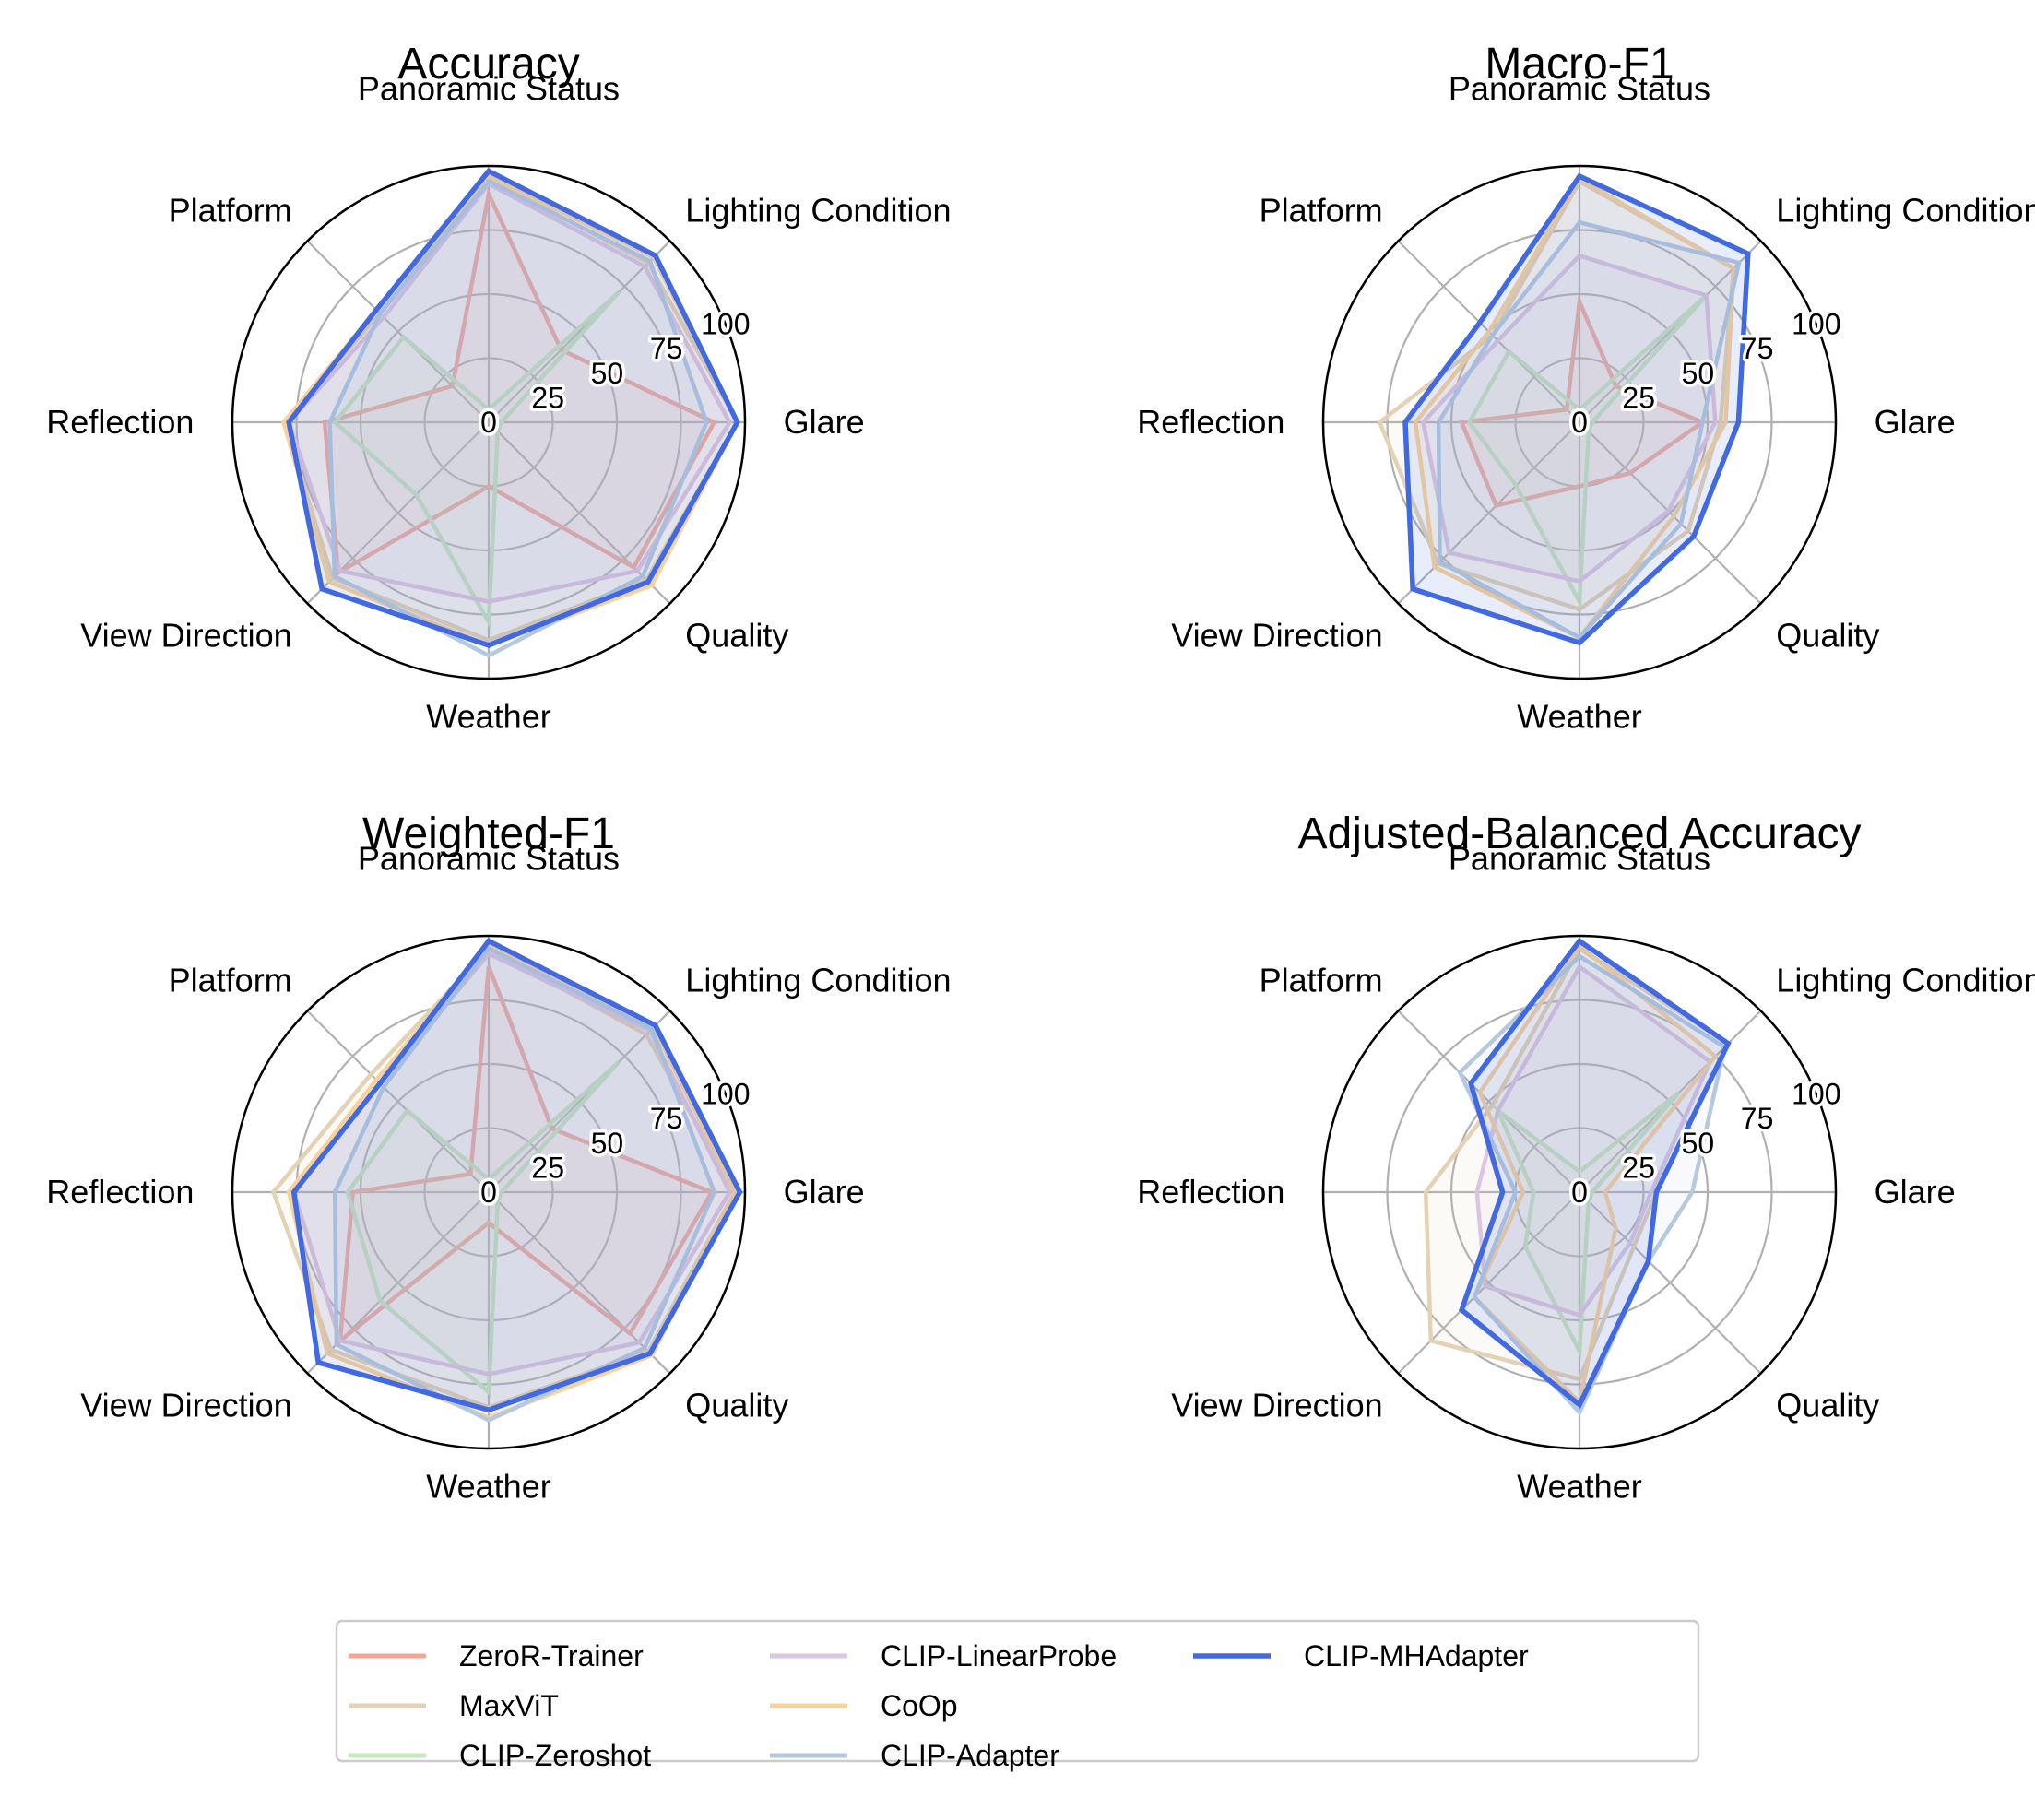 The image size is (2035, 1820). Describe the element at coordinates (555, 1755) in the screenshot. I see `legend-label: CLIP-Zeroshot` at that location.